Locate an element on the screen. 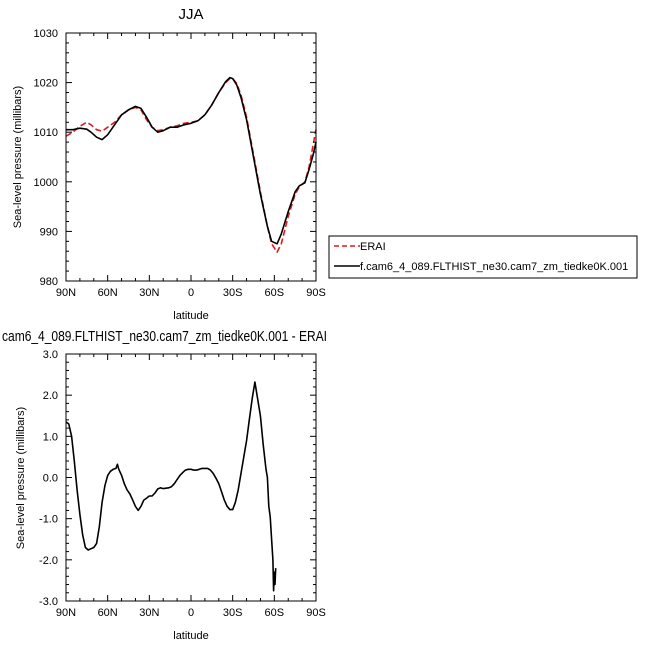 This screenshot has height=645, width=647. legend-label-erai: ERAI is located at coordinates (373, 247).